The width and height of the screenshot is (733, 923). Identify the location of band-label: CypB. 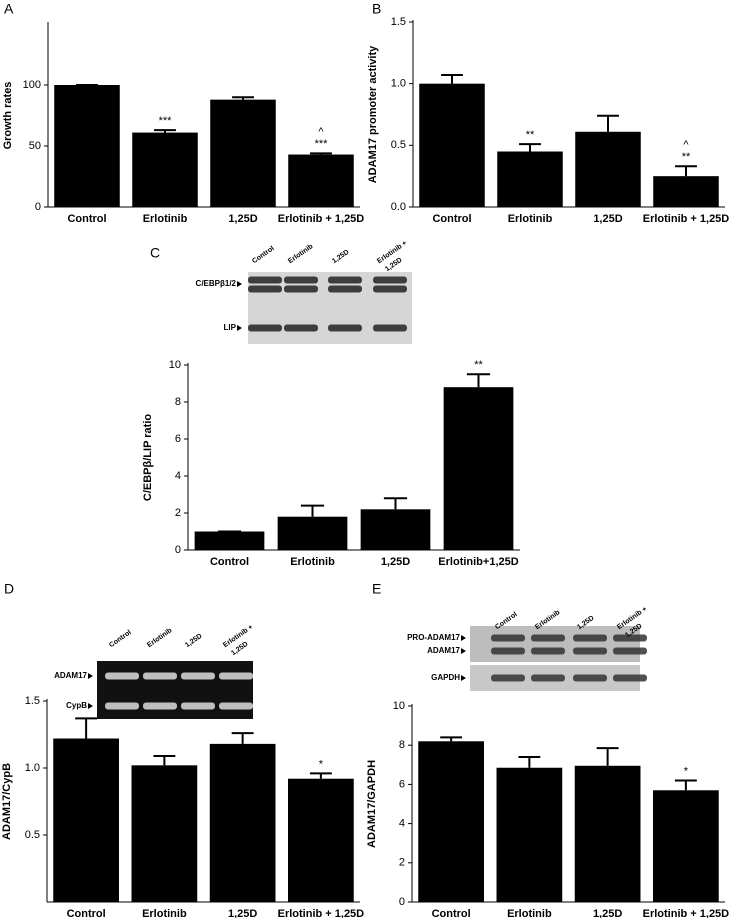
(76, 705).